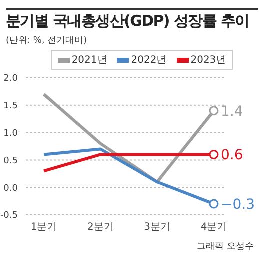 The image size is (264, 263). I want to click on y-tick-label: 2.0, so click(11, 79).